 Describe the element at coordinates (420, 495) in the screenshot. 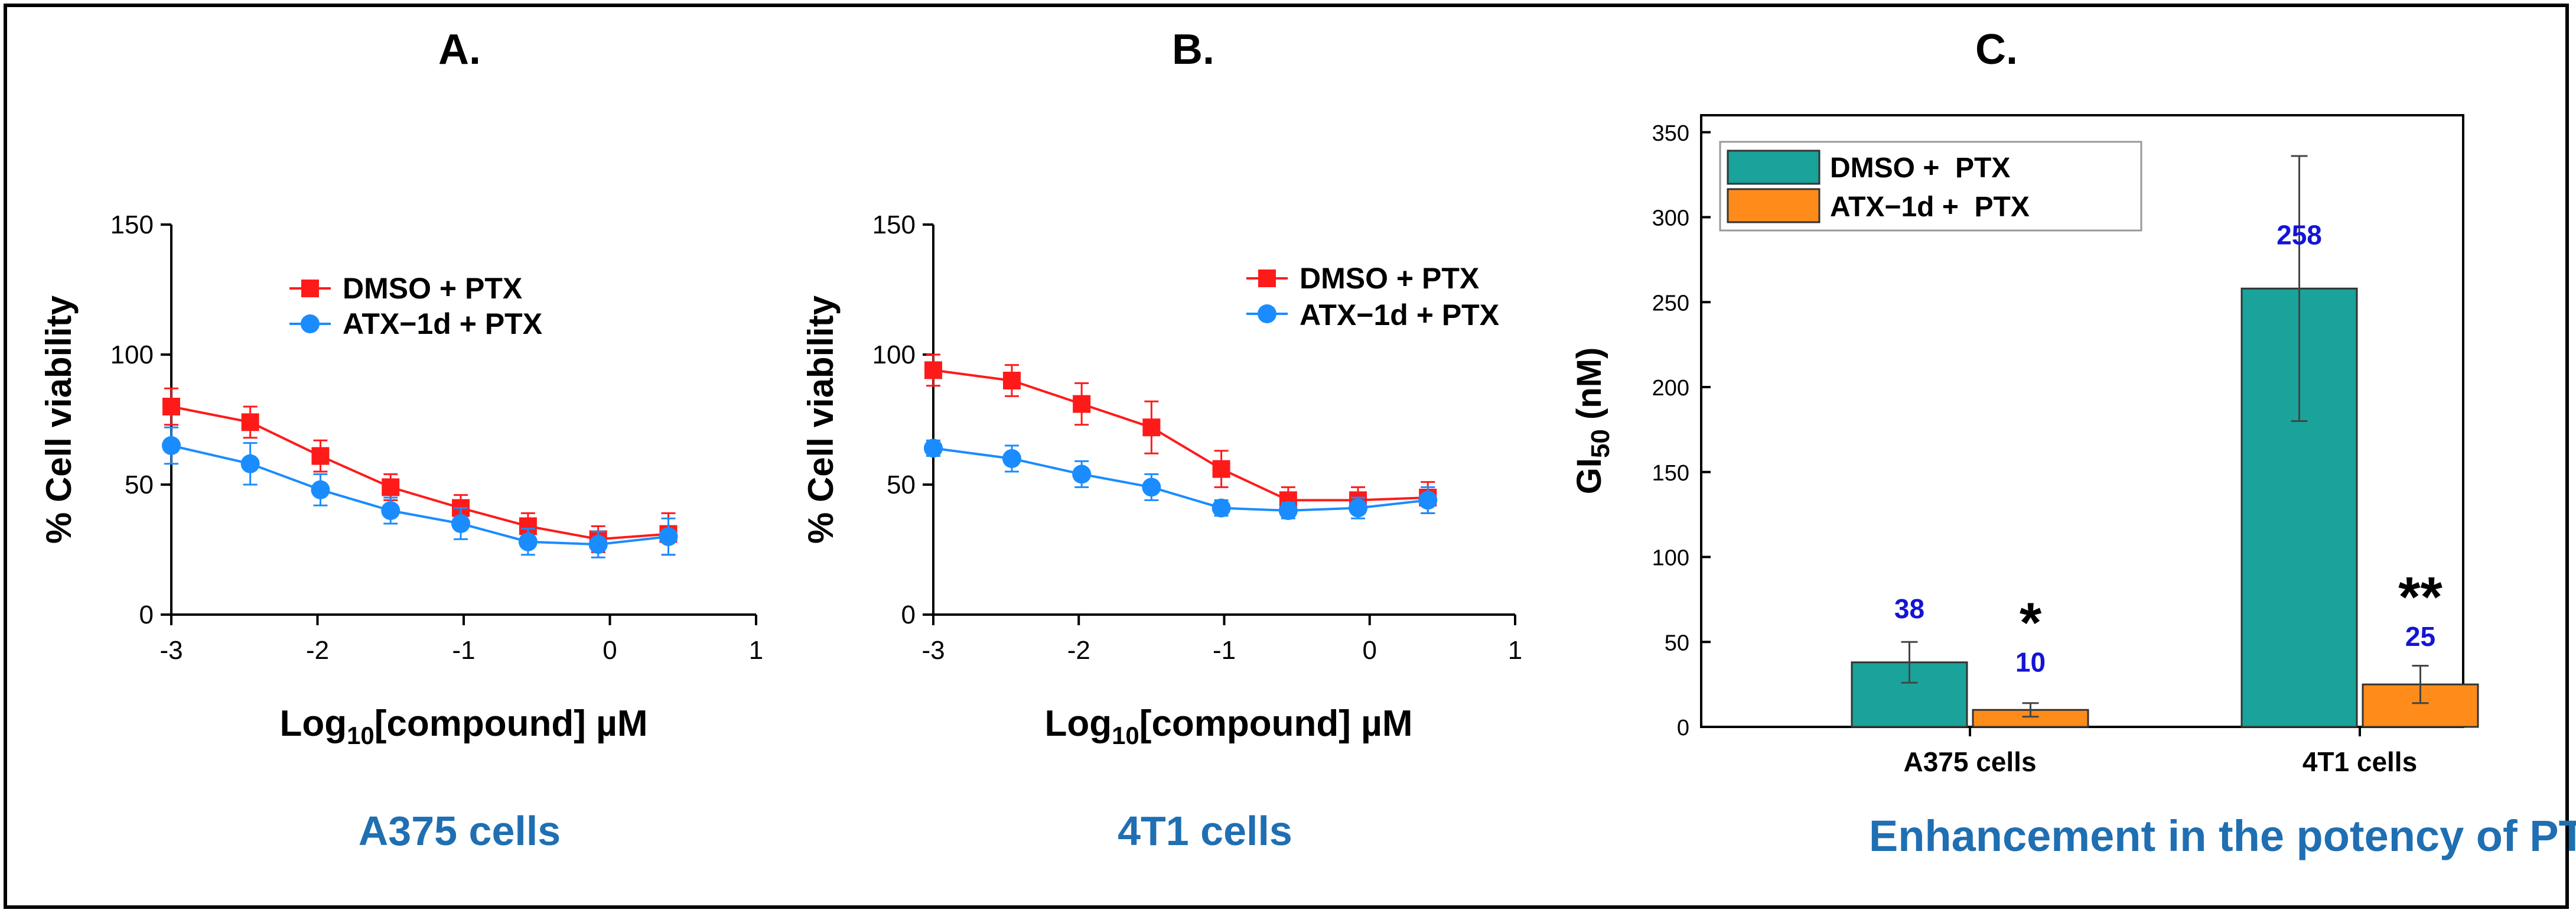

I see `panel-a-series-1-line` at that location.